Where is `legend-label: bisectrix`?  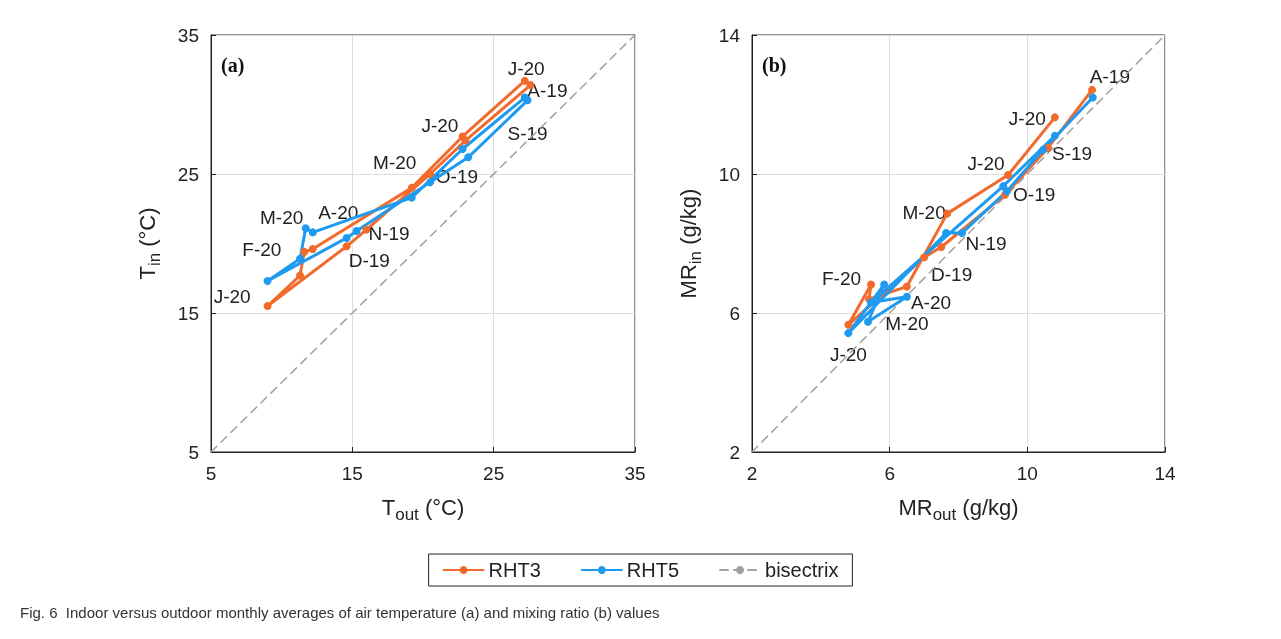 legend-label: bisectrix is located at coordinates (802, 570).